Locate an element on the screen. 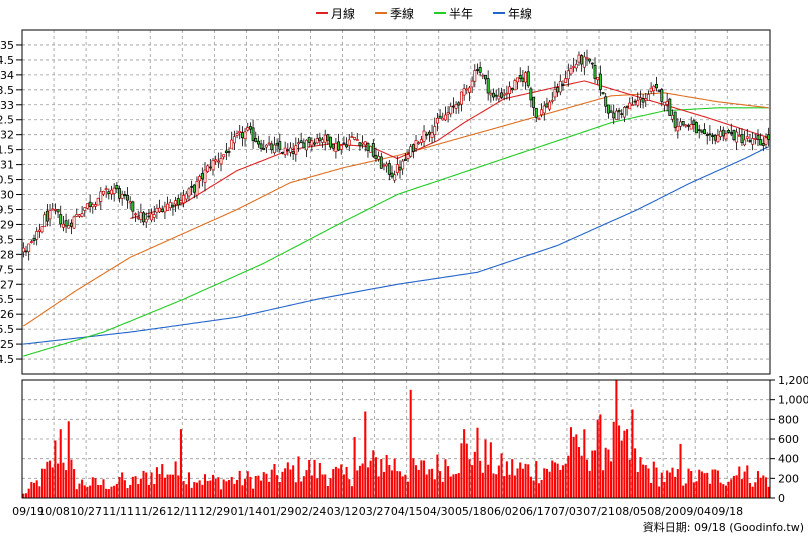 This screenshot has height=540, width=808. x-tick-label: 12/11 is located at coordinates (182, 511).